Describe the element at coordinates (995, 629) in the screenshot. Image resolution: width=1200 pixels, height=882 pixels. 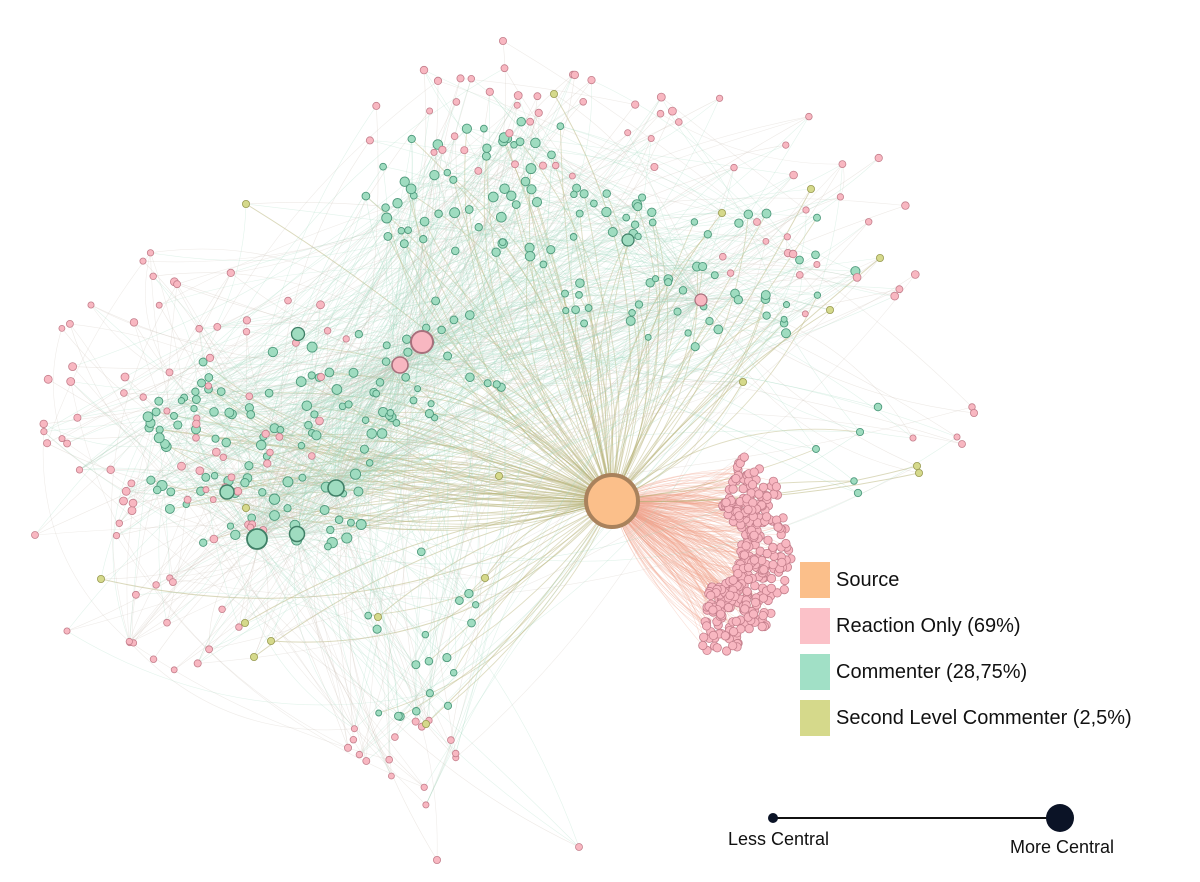
I see `legend-item-reaction-only: Reaction Only (69%)` at that location.